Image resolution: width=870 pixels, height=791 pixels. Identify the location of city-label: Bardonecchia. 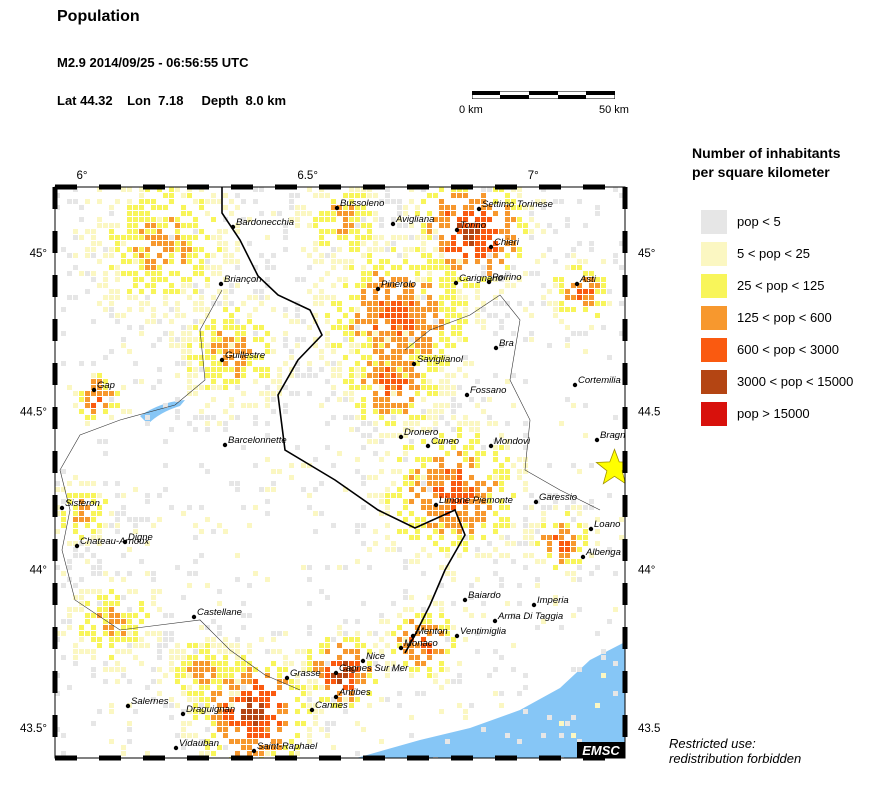
(265, 222).